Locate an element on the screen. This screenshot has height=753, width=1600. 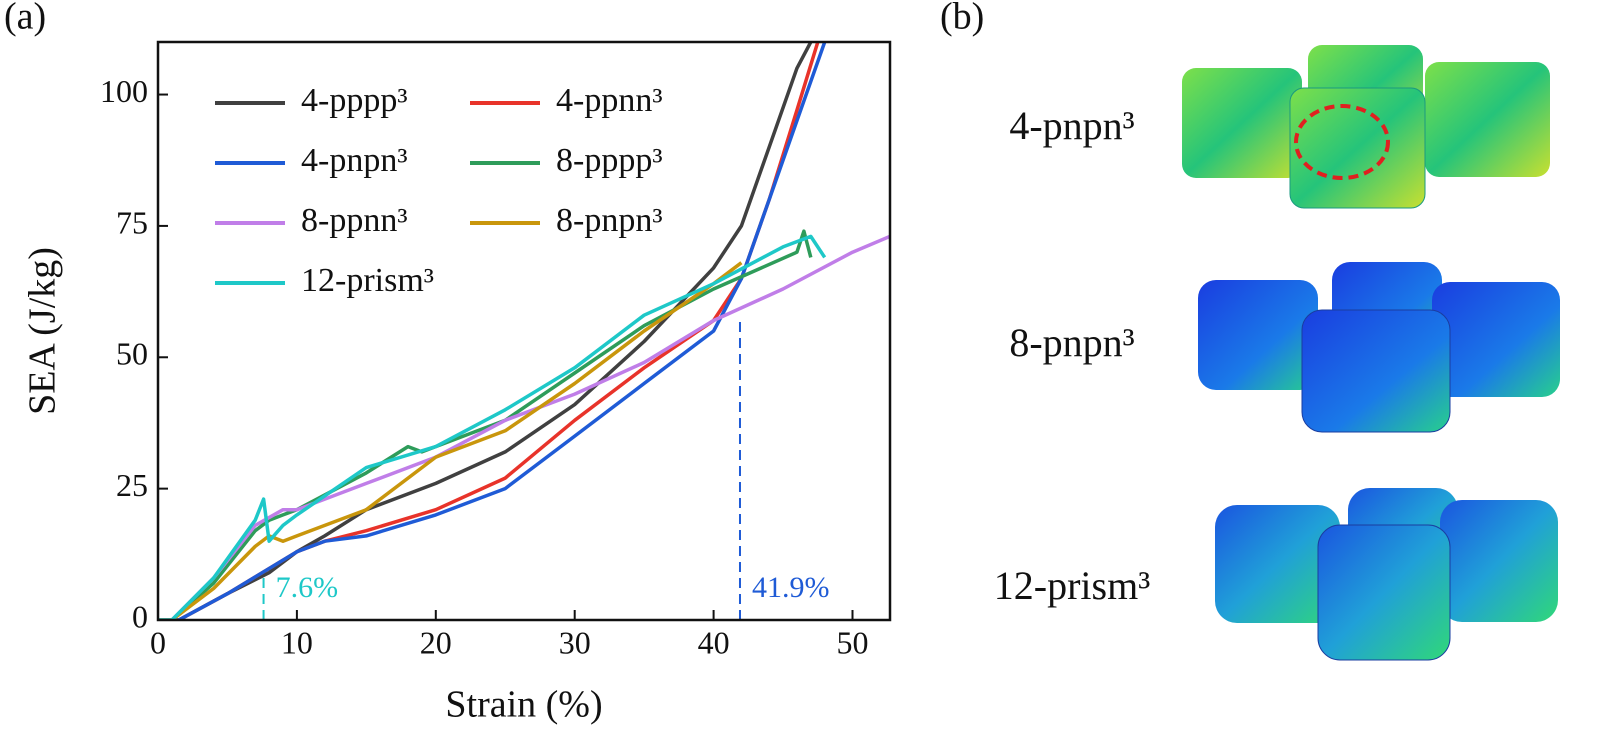
image-12-prism is located at coordinates (1386, 574).